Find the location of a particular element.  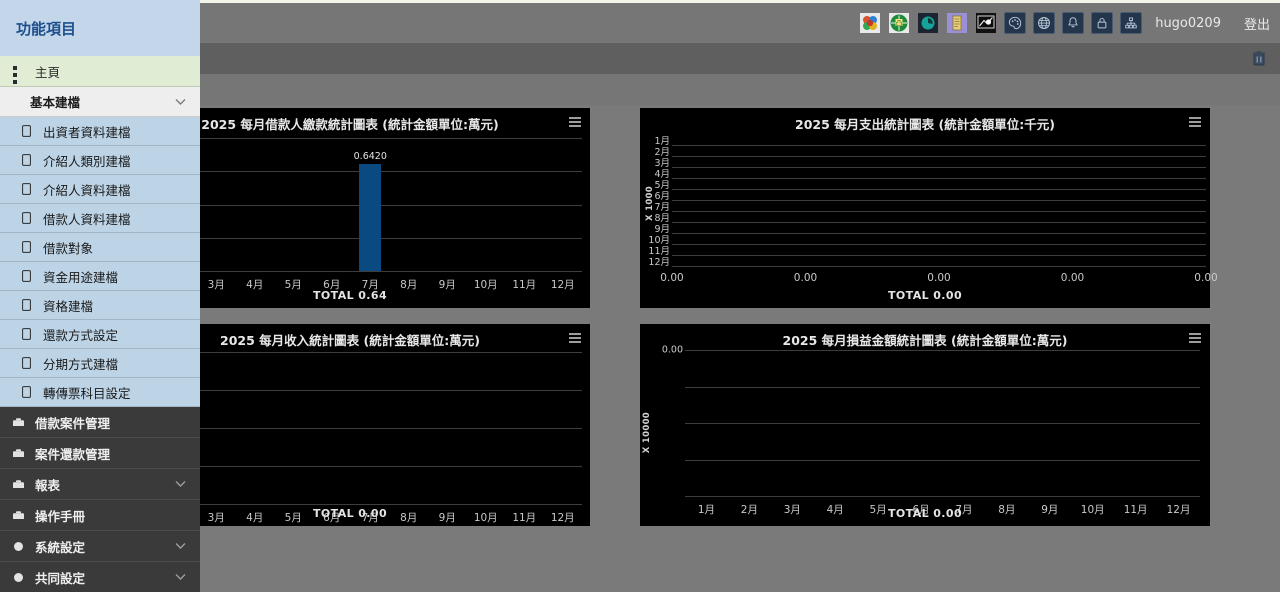

sidebar-item-10: 分期方式建檔 is located at coordinates (100, 363).